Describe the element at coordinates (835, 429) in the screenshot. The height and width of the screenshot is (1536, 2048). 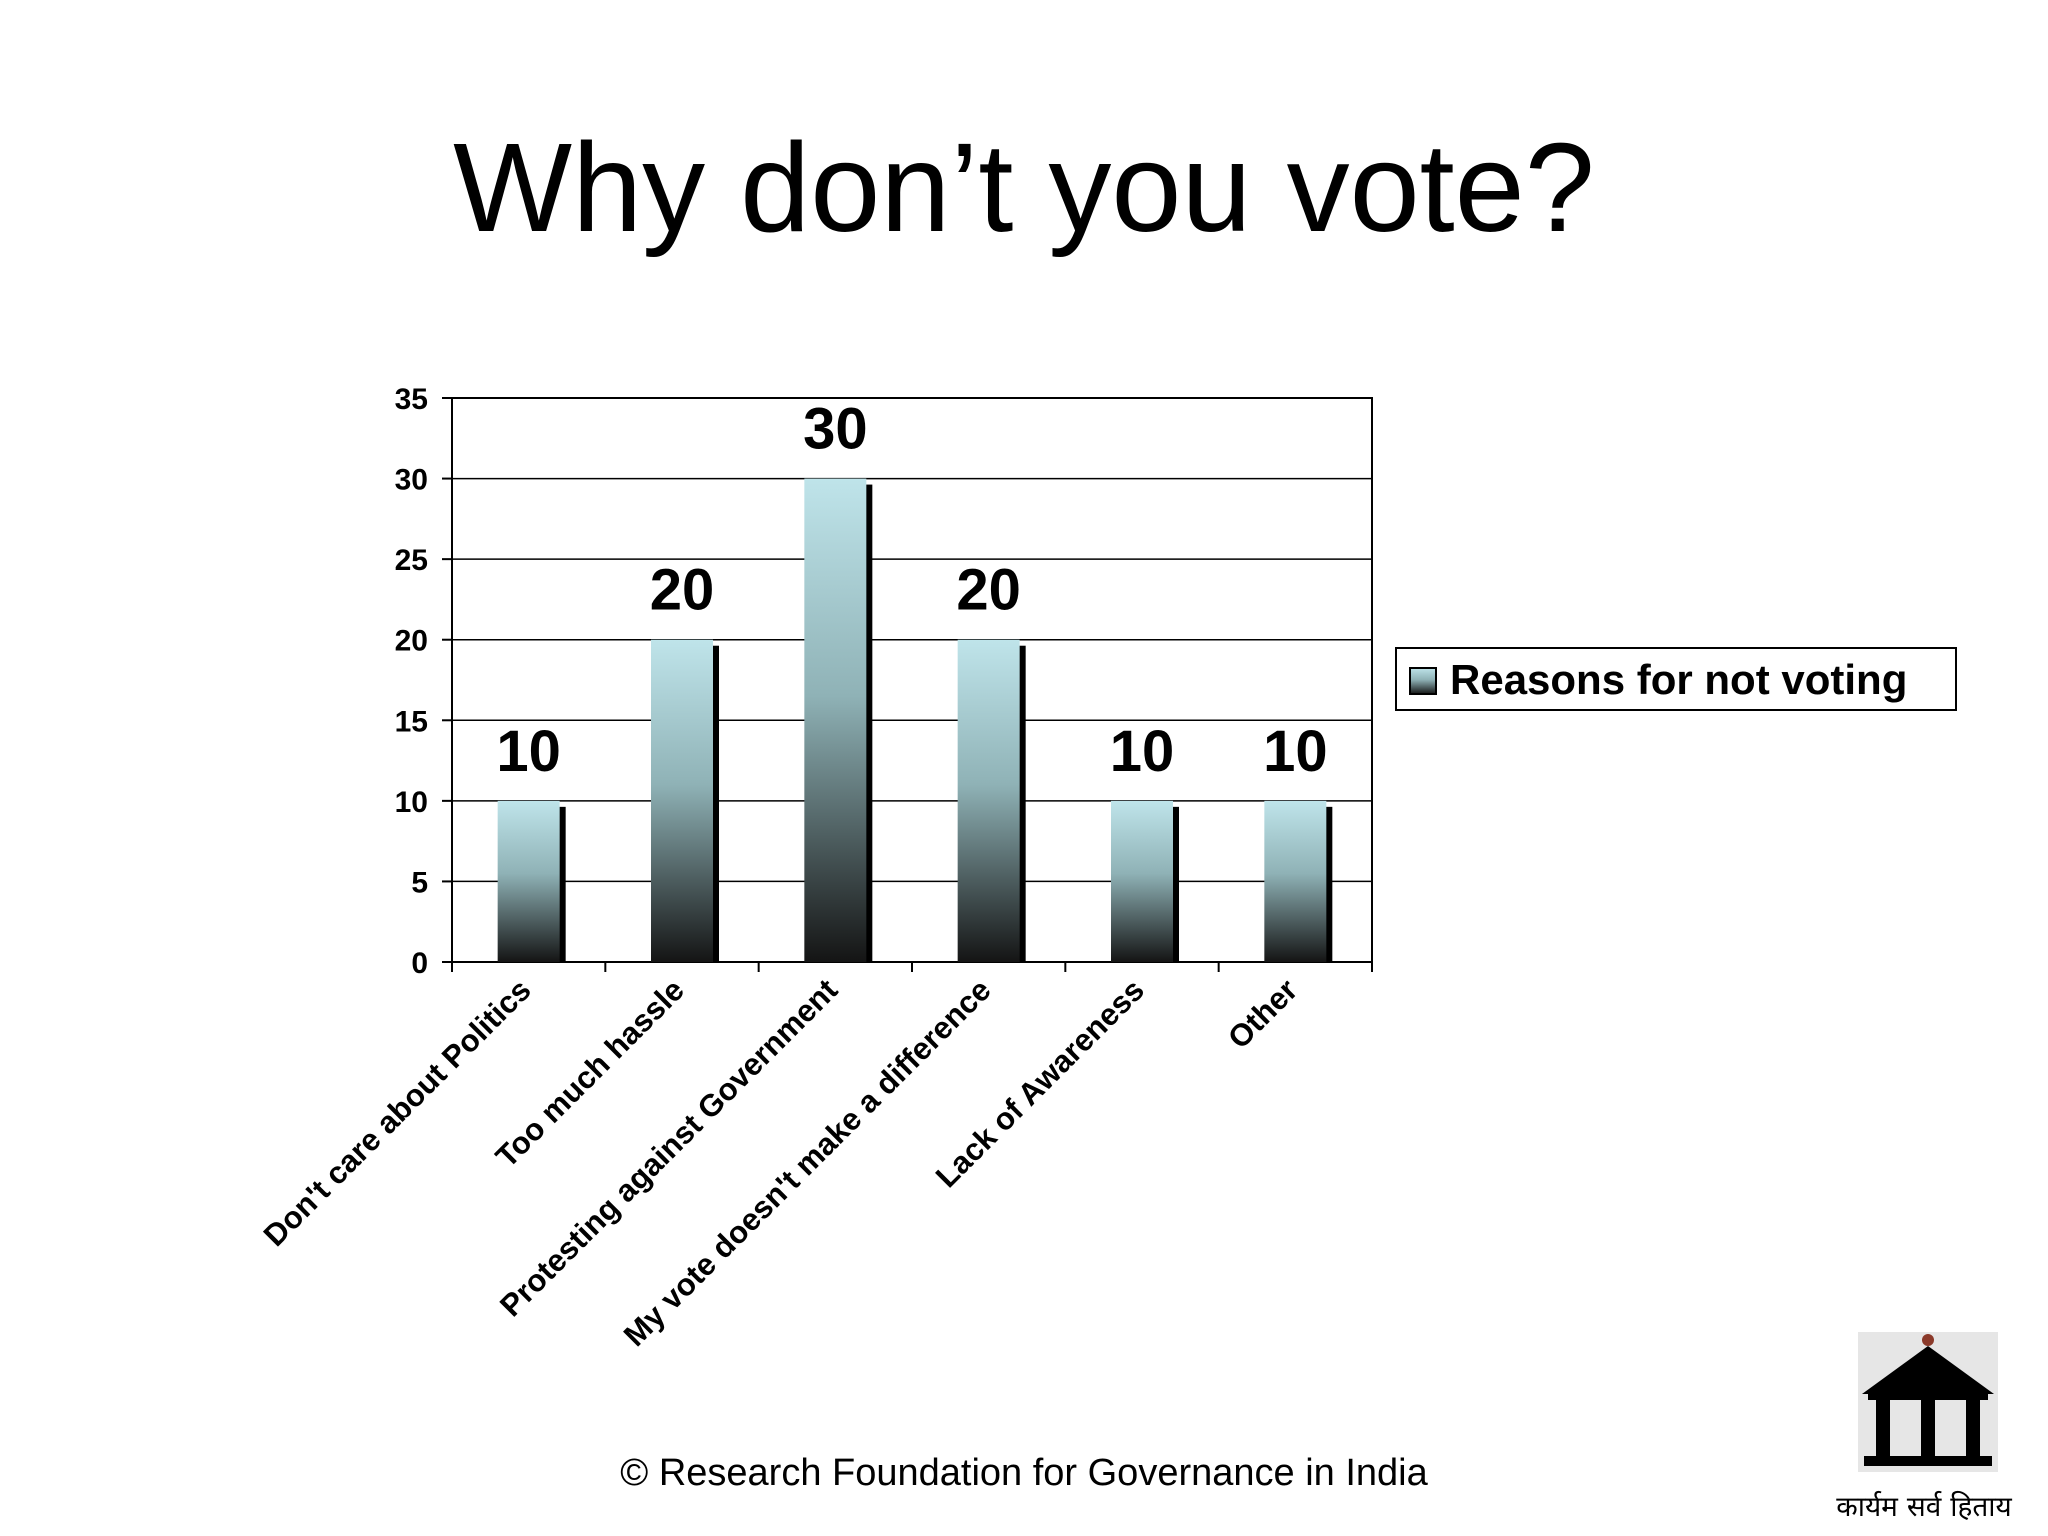
I see `data-label: 30` at that location.